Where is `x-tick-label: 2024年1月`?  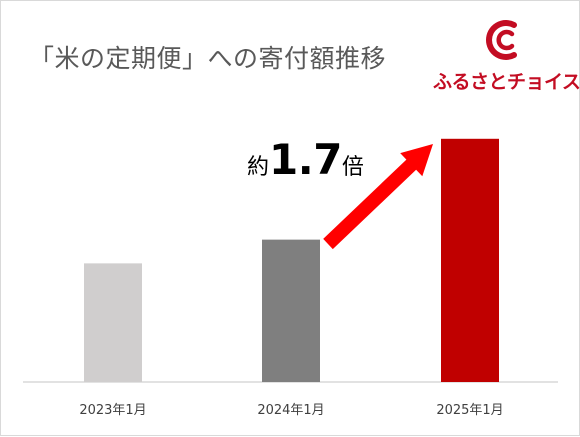
x-tick-label: 2024年1月 is located at coordinates (290, 410).